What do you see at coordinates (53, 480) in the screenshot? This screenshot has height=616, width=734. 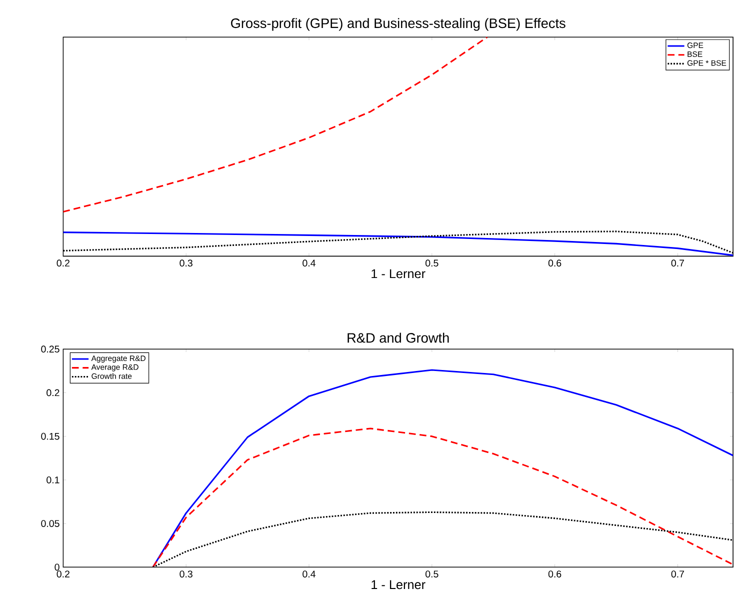 I see `y-tick-label: 0.1` at bounding box center [53, 480].